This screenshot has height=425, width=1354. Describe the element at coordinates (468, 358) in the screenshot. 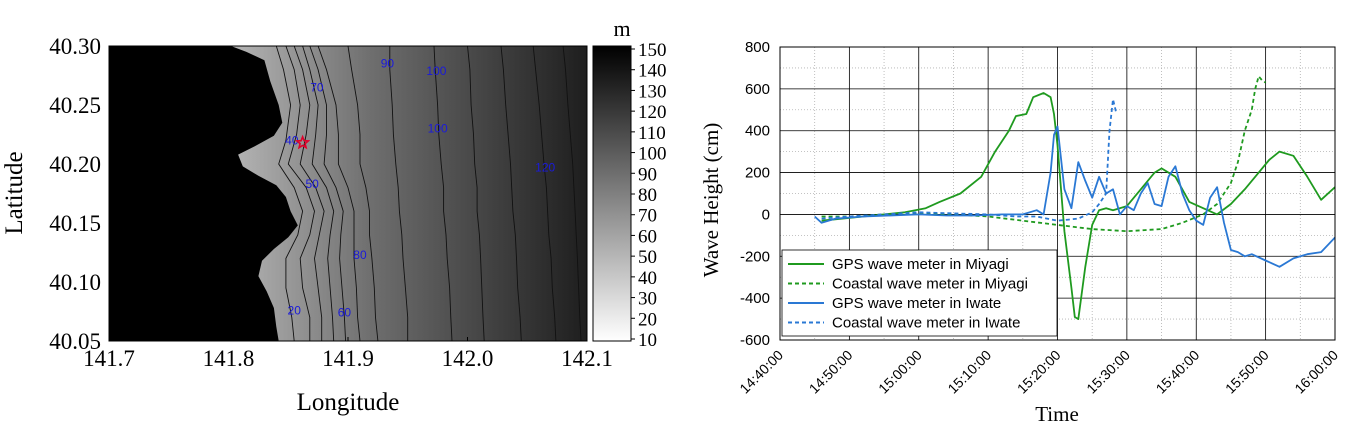

I see `x-tick-label: 142.0` at that location.